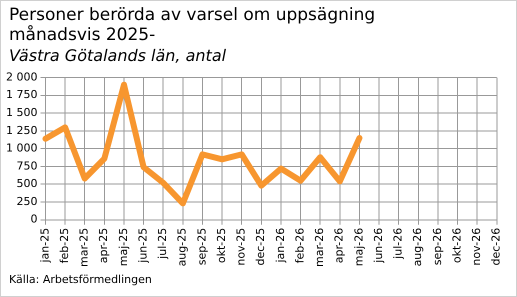  I want to click on x-tick-label: jan-26, so click(280, 246).